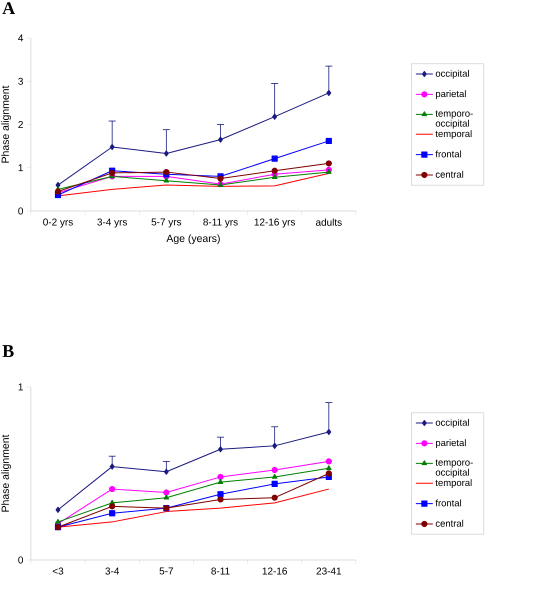  I want to click on x-tick-label: 0-2 yrs, so click(58, 223).